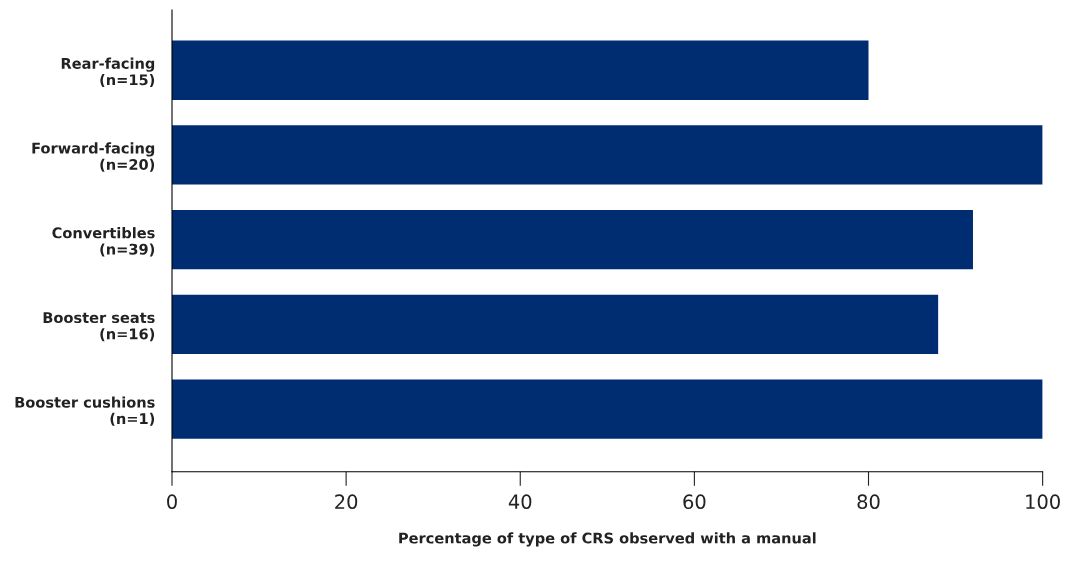 The height and width of the screenshot is (561, 1065). Describe the element at coordinates (346, 502) in the screenshot. I see `x-tick-label: 20` at that location.